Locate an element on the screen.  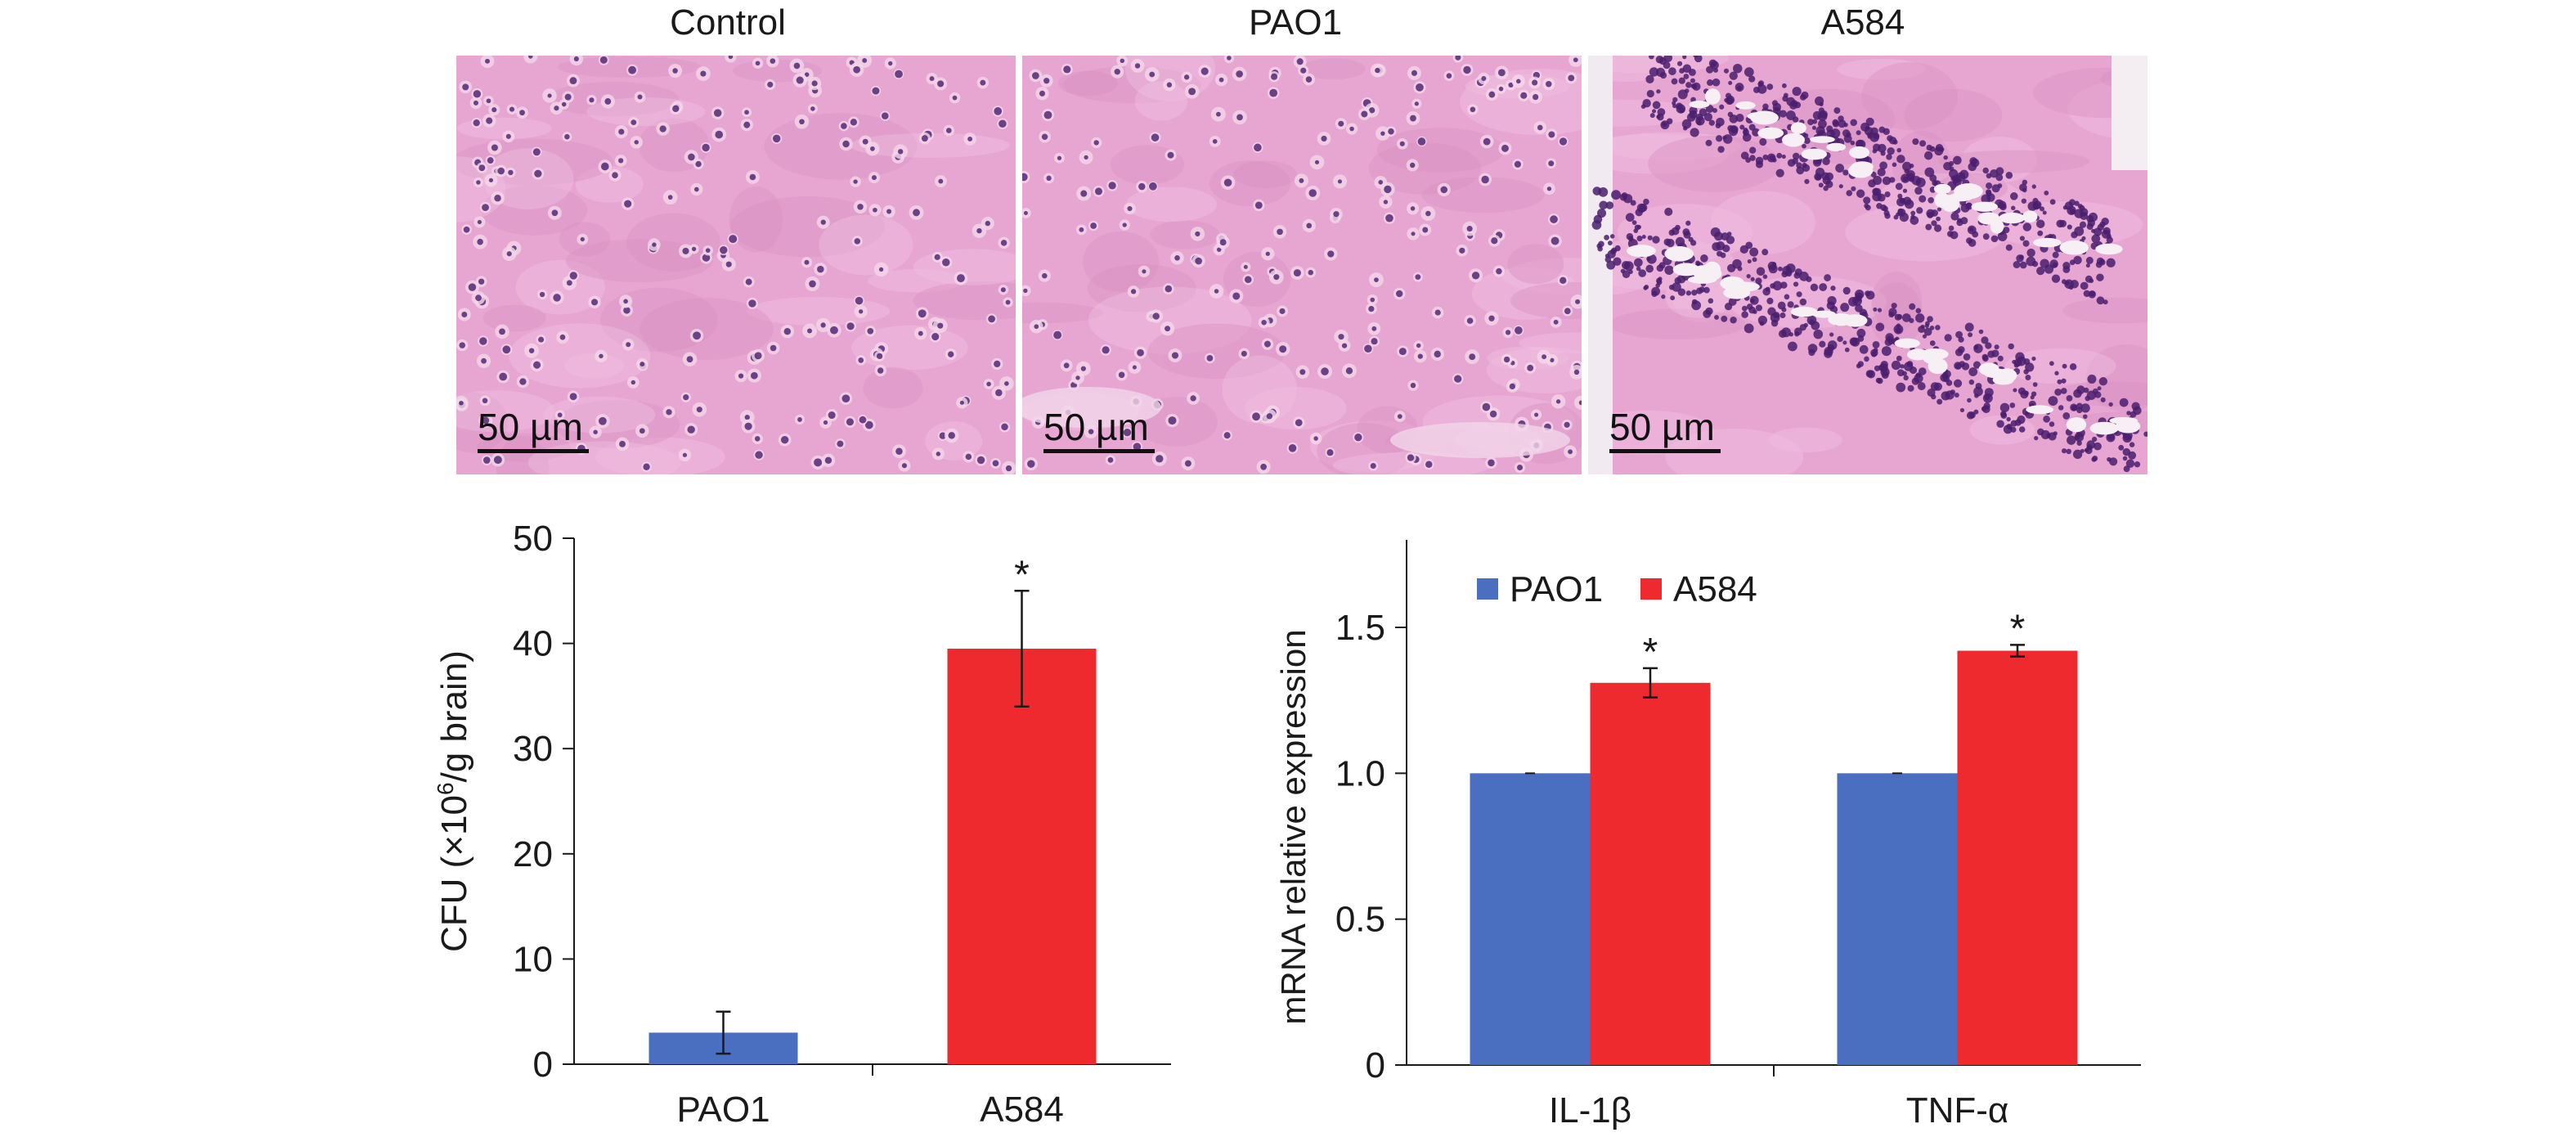
legend-swatch-a584 is located at coordinates (1651, 589).